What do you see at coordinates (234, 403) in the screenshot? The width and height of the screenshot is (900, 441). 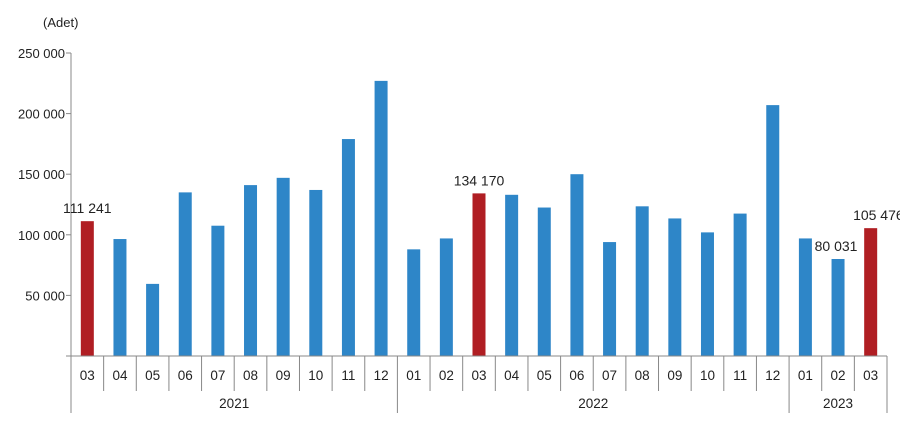 I see `x-group-label: 2021` at bounding box center [234, 403].